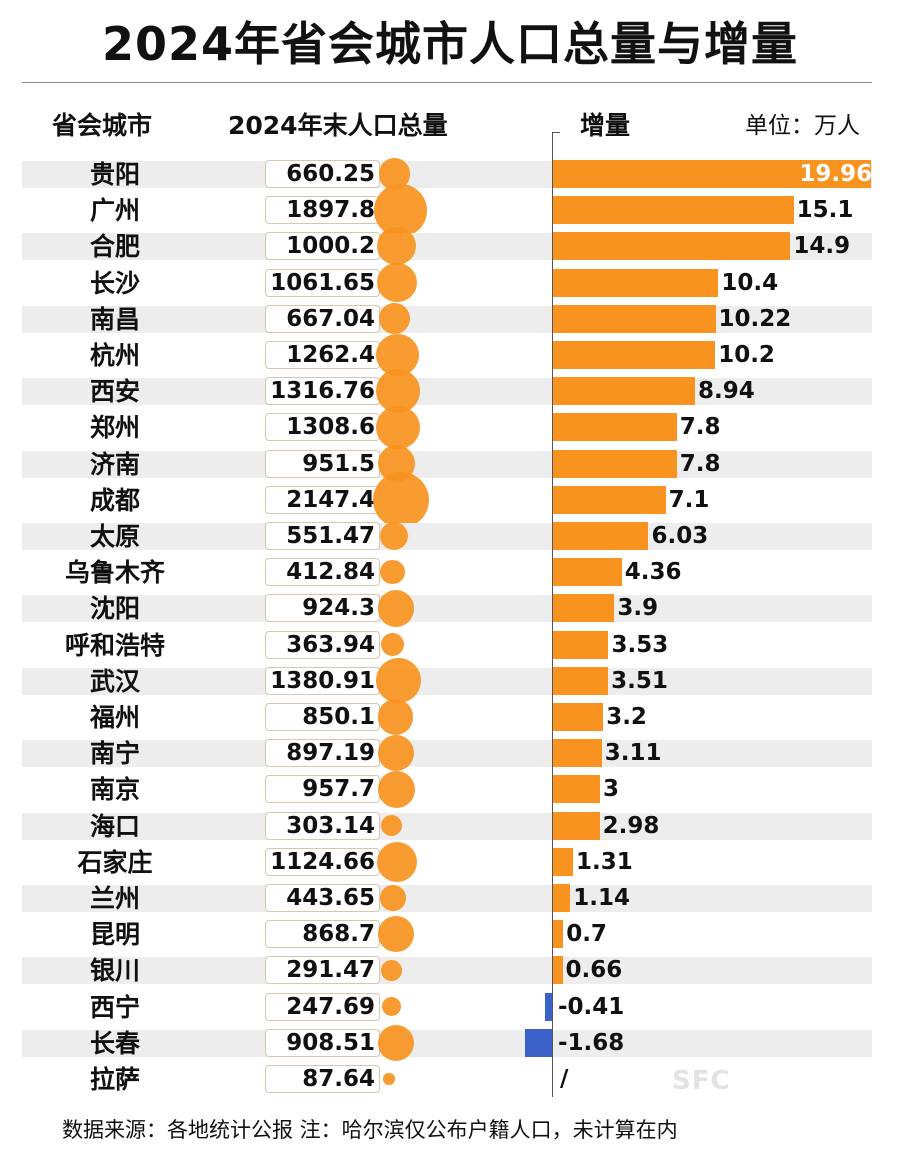  Describe the element at coordinates (605, 125) in the screenshot. I see `header-increment: 增量` at that location.